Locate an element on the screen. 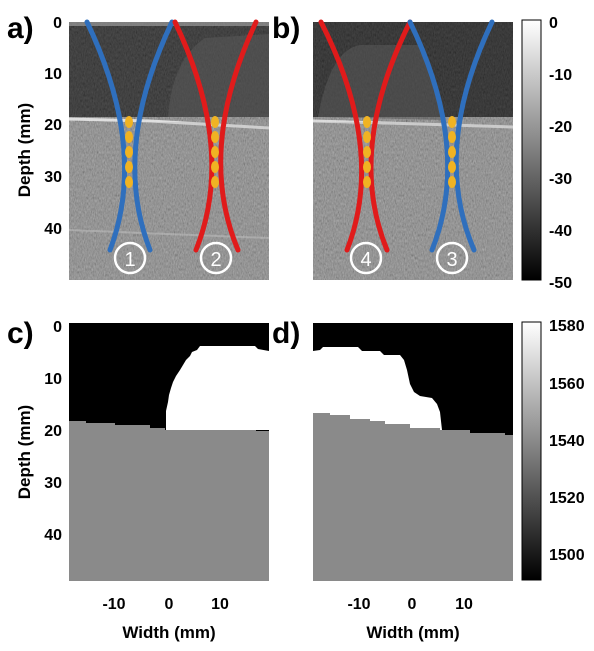  panel-letter-b: b) is located at coordinates (286, 28).